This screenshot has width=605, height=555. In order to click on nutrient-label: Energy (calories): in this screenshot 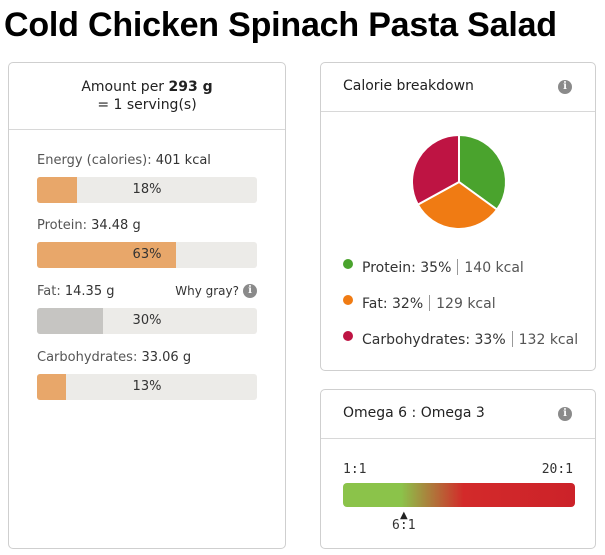, I will do `click(94, 160)`.